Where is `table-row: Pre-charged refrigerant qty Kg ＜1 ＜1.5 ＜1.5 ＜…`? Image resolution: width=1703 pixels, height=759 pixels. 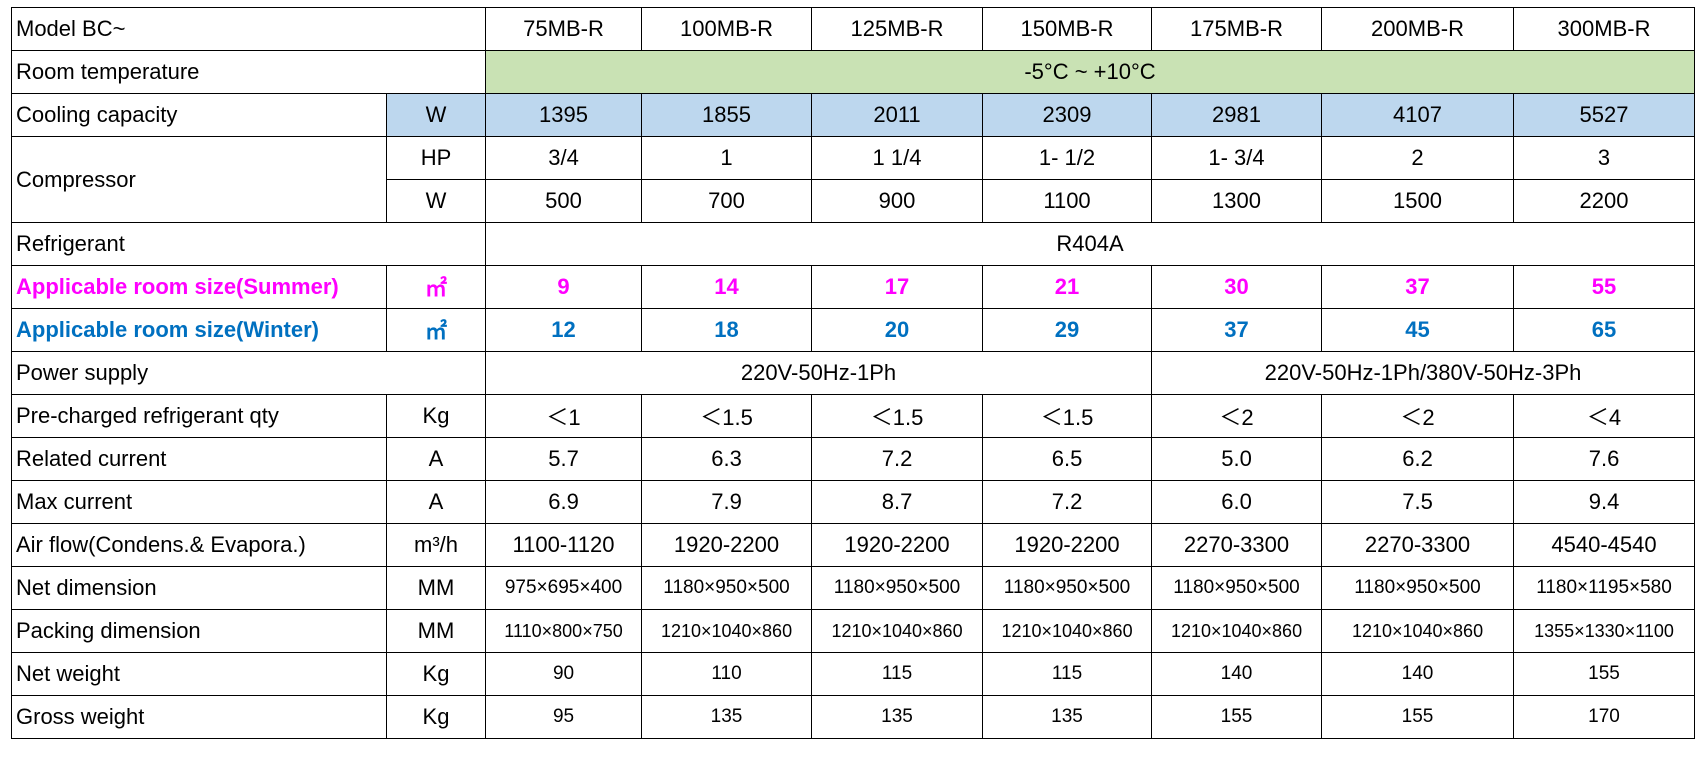 table-row: Pre-charged refrigerant qty Kg ＜1 ＜1.5 ＜1.5 ＜… is located at coordinates (853, 416).